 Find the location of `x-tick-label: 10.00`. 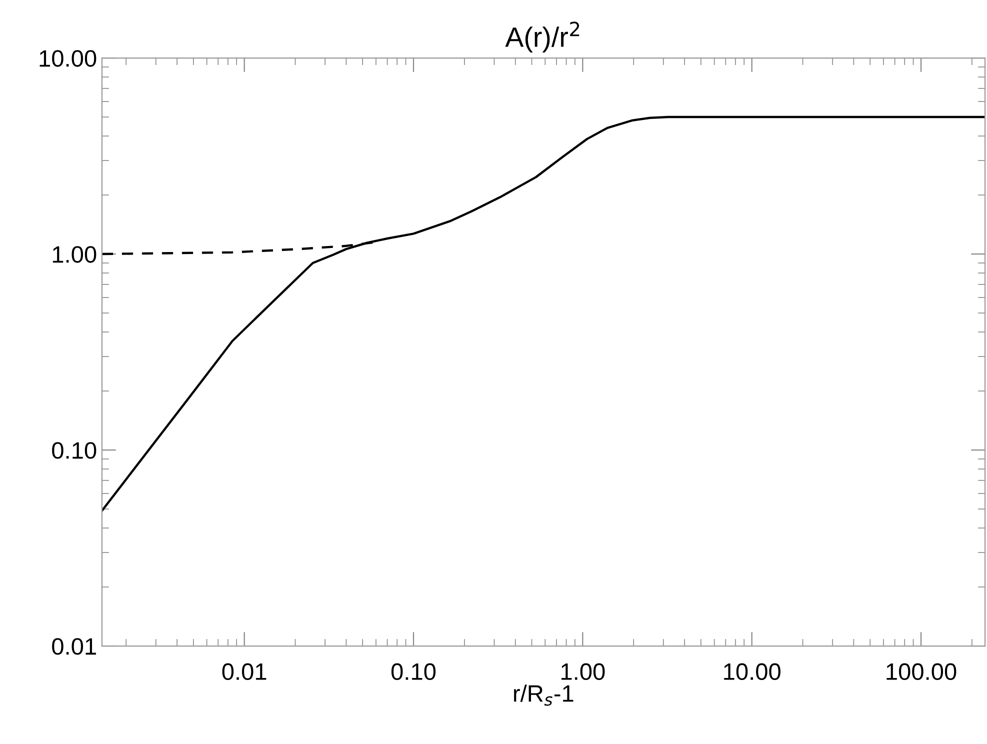

x-tick-label: 10.00 is located at coordinates (752, 671).